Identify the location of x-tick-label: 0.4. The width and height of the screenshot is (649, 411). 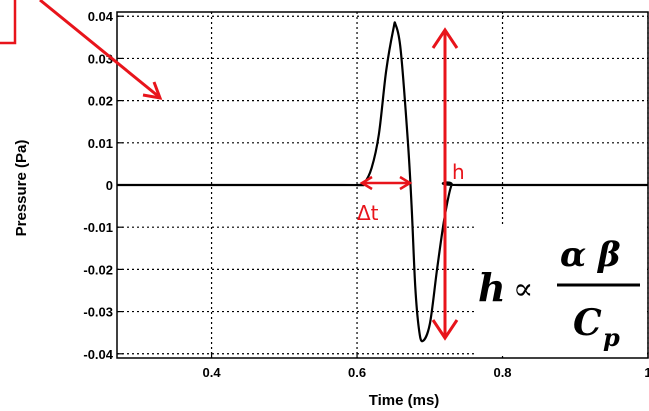
(212, 372).